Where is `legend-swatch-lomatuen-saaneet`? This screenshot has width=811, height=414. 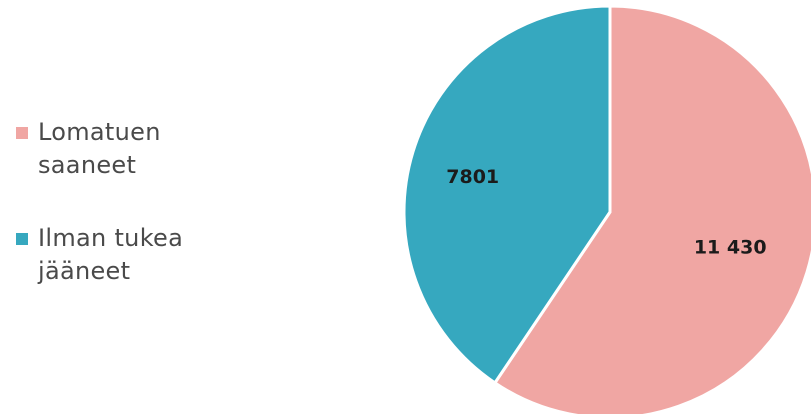
legend-swatch-lomatuen-saaneet is located at coordinates (22, 133).